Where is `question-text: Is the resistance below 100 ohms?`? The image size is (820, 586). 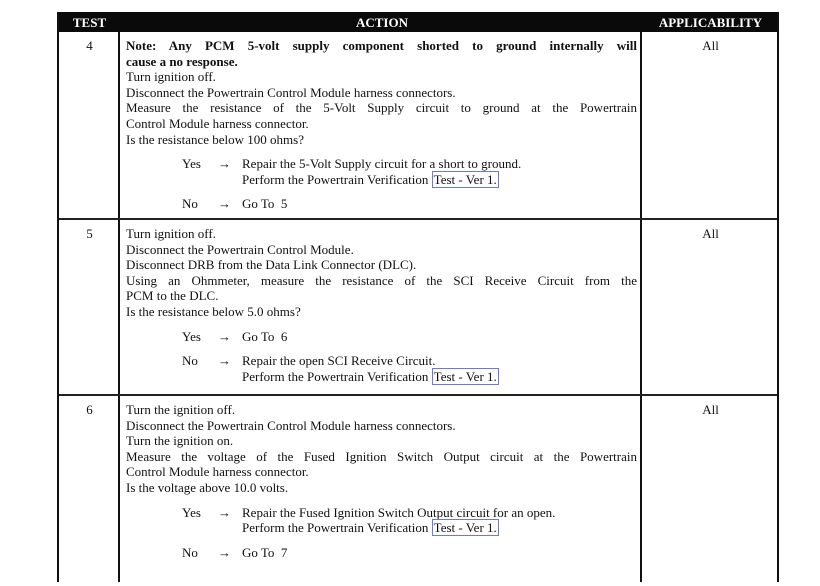
question-text: Is the resistance below 100 ohms? is located at coordinates (215, 139).